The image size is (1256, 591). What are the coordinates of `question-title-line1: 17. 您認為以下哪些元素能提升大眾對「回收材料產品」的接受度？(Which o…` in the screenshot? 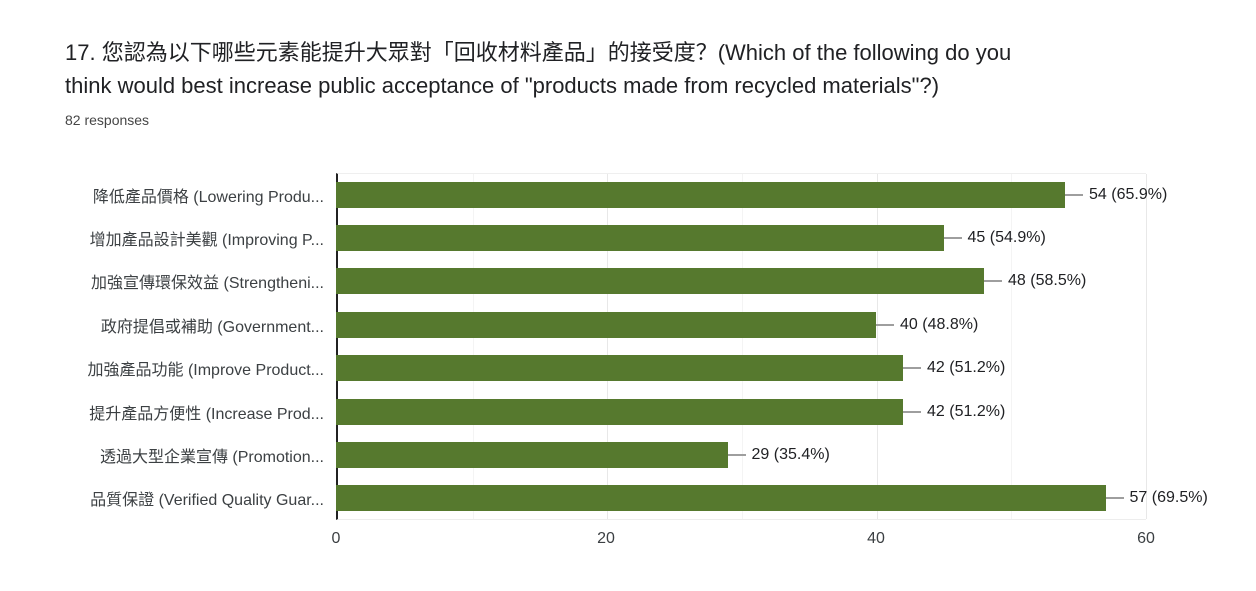 It's located at (538, 52).